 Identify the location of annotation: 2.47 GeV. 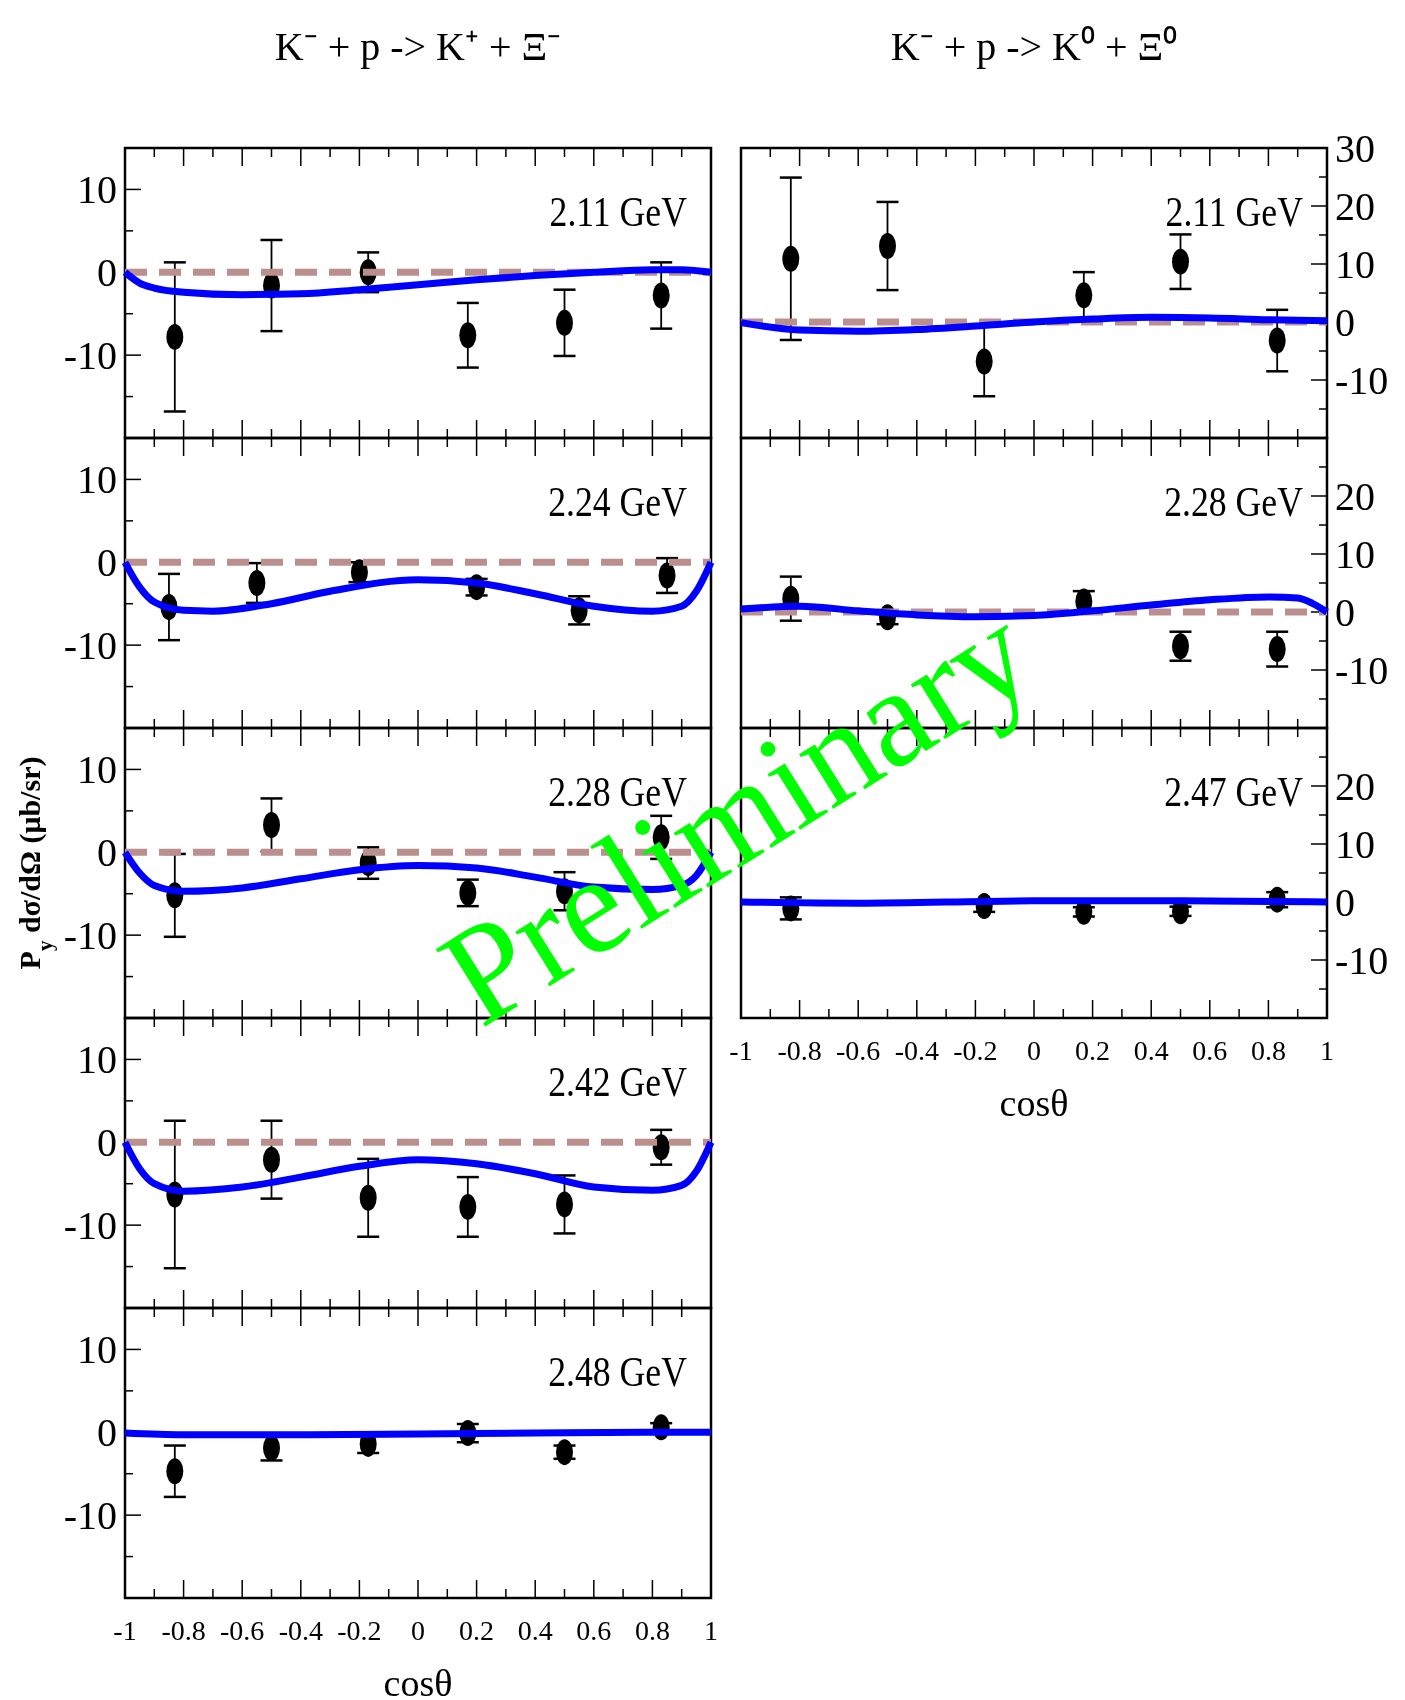
(1233, 791).